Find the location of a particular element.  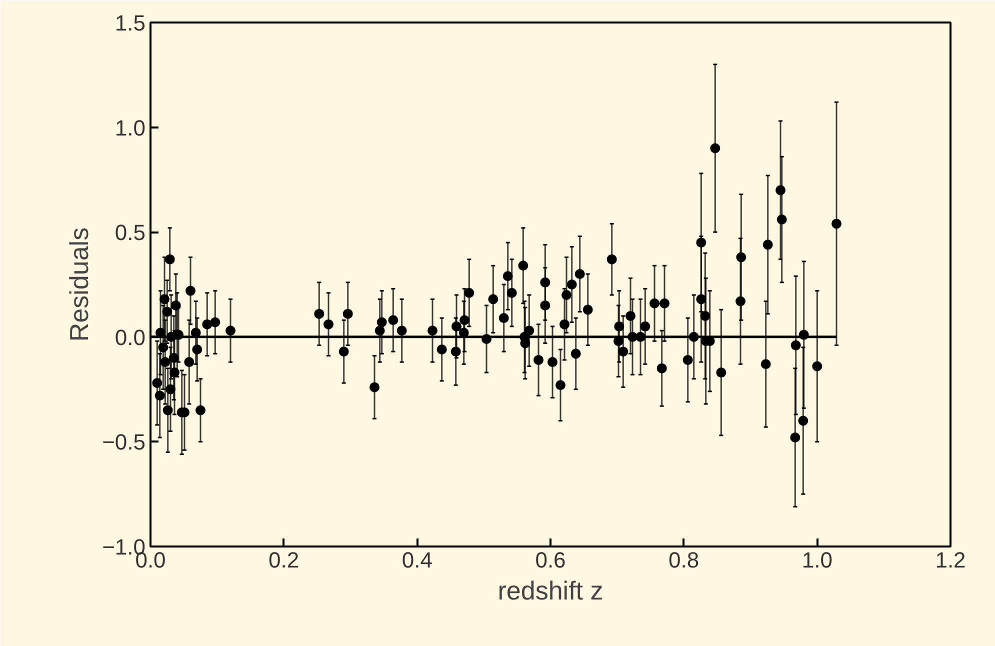

y-tick-label: 1.5 is located at coordinates (130, 23).